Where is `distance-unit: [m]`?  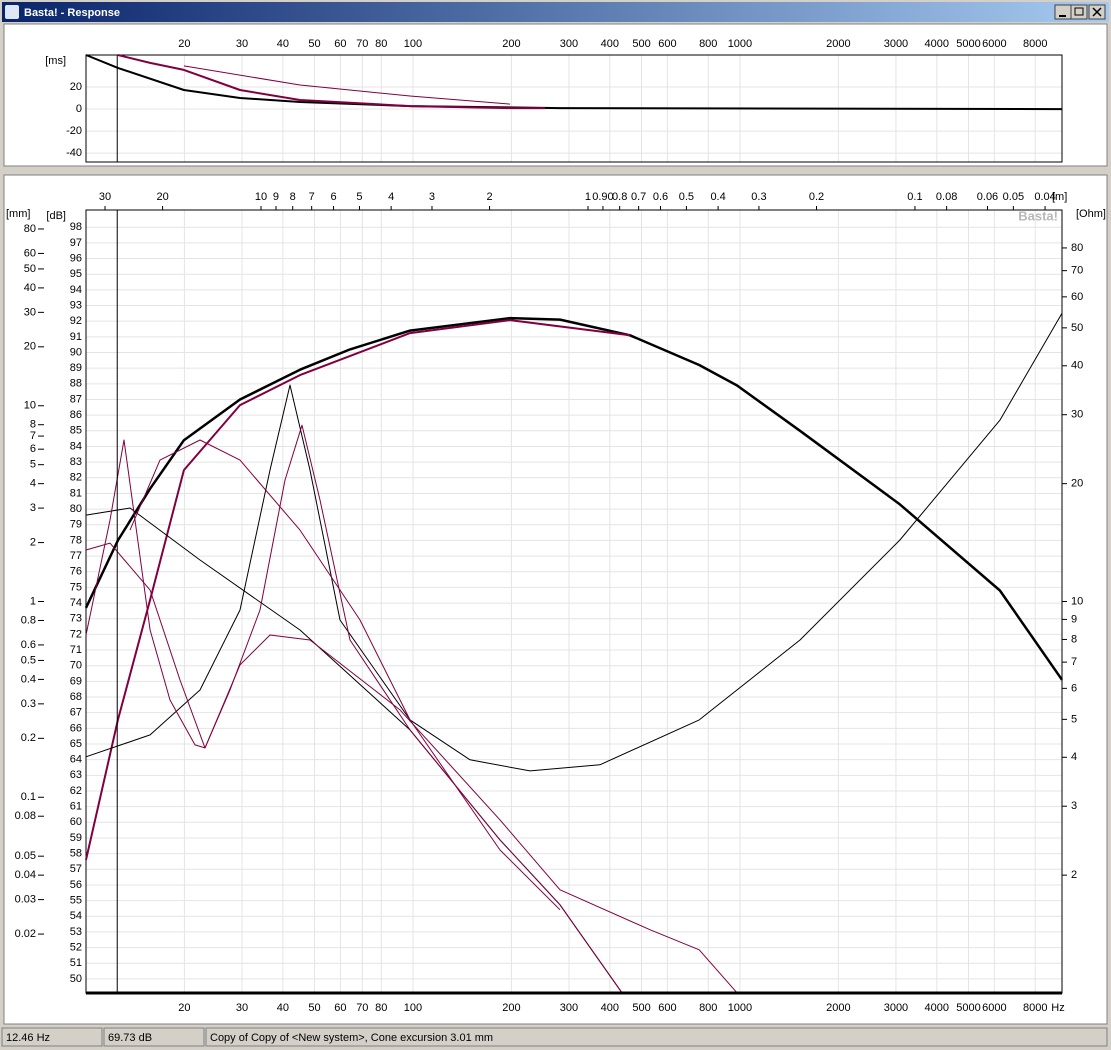 distance-unit: [m] is located at coordinates (1059, 197).